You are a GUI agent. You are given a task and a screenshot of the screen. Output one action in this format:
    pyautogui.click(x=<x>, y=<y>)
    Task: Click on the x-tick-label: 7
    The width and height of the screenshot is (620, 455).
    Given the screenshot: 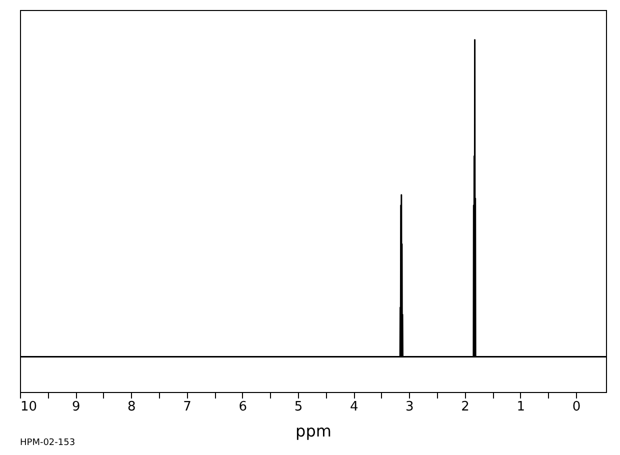 What is the action you would take?
    pyautogui.click(x=187, y=407)
    